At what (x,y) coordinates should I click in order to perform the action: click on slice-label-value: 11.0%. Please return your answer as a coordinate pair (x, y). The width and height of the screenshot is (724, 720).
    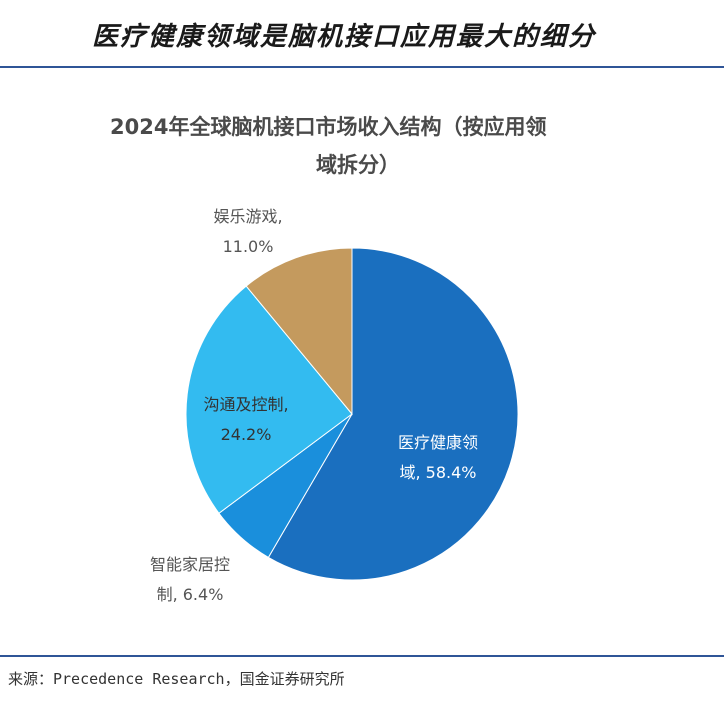
    Looking at the image, I should click on (248, 246).